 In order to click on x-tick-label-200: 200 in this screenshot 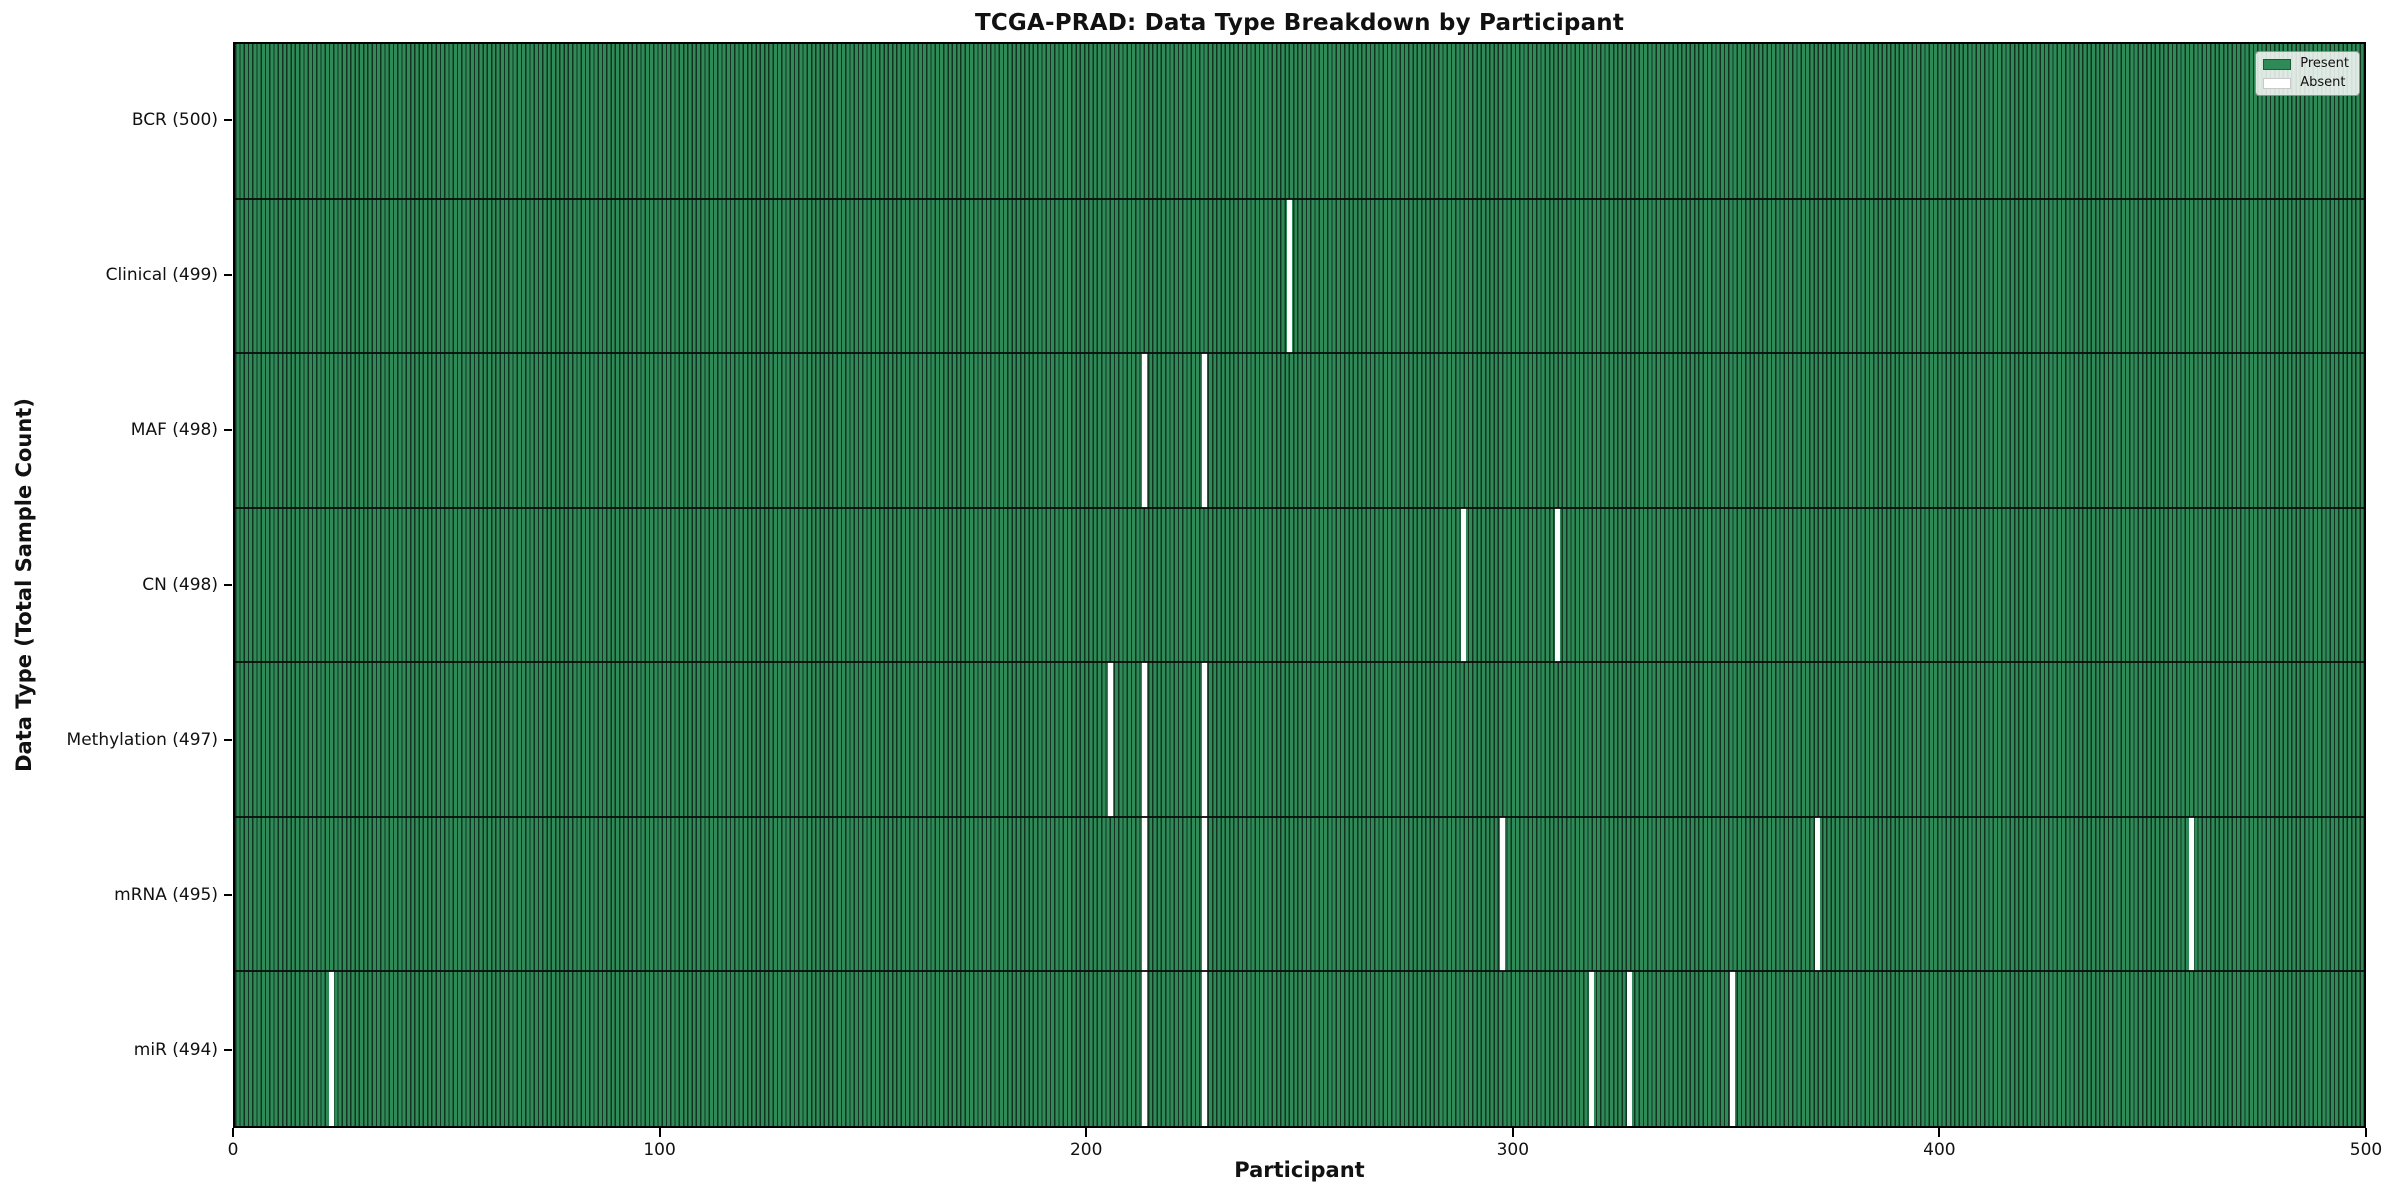, I will do `click(1086, 1150)`.